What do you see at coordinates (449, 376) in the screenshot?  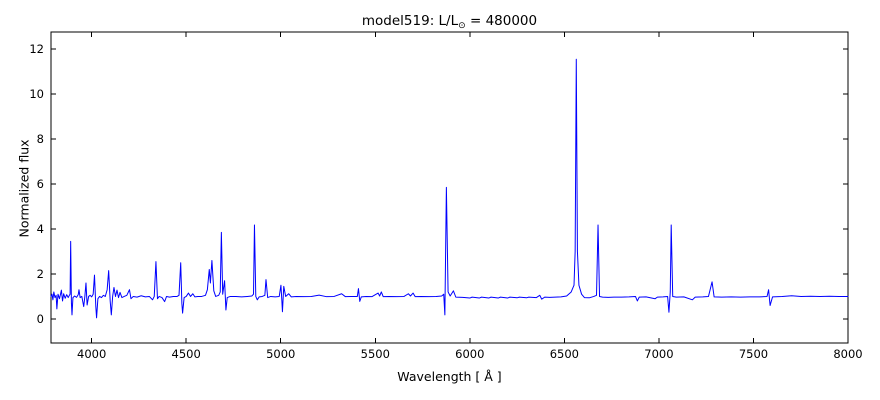 I see `x-axis-label: Wavelength [ Å ]` at bounding box center [449, 376].